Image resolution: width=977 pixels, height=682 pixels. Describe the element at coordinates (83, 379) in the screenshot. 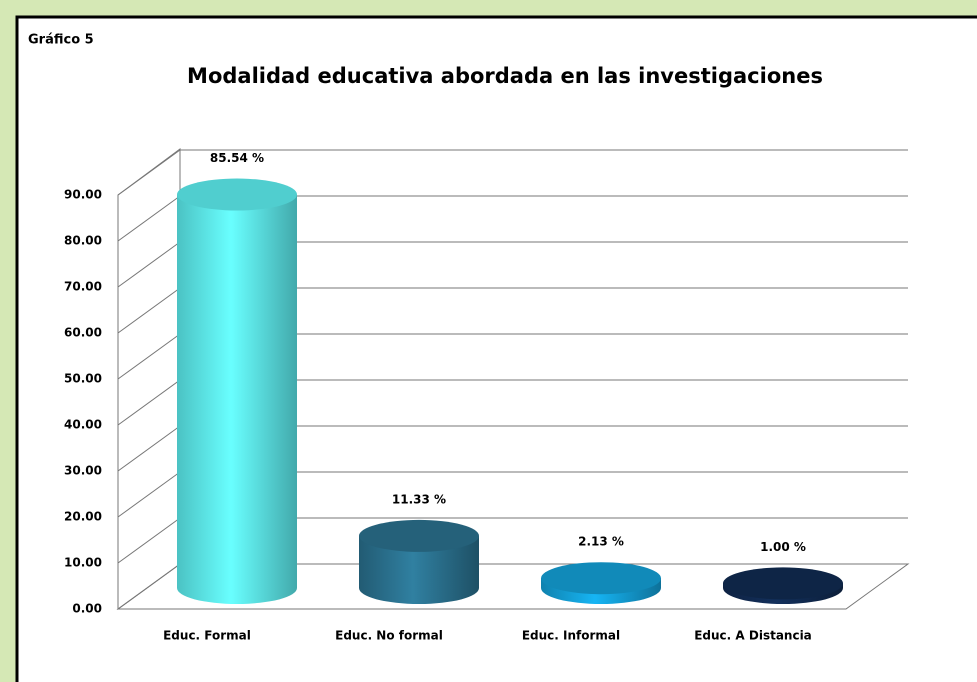

I see `y-tick-label: 50.00` at that location.